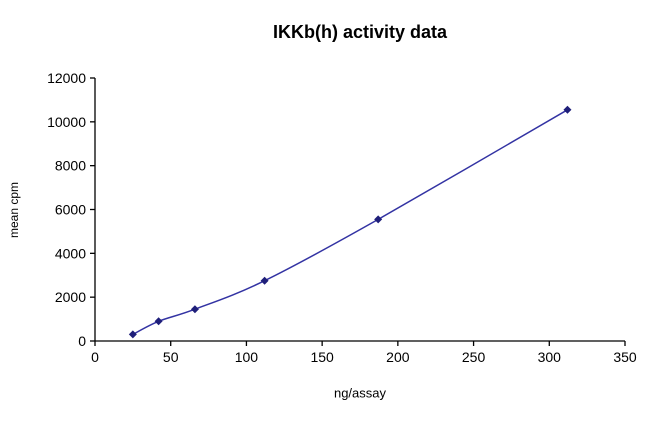 The height and width of the screenshot is (427, 650). What do you see at coordinates (171, 357) in the screenshot?
I see `x-tick-label: 50` at bounding box center [171, 357].